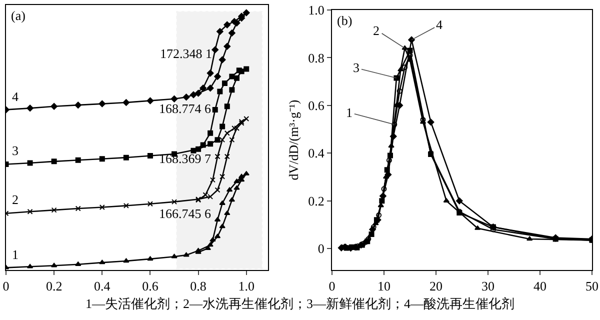  What do you see at coordinates (150, 286) in the screenshot?
I see `x-tick-label: 0.6` at bounding box center [150, 286].